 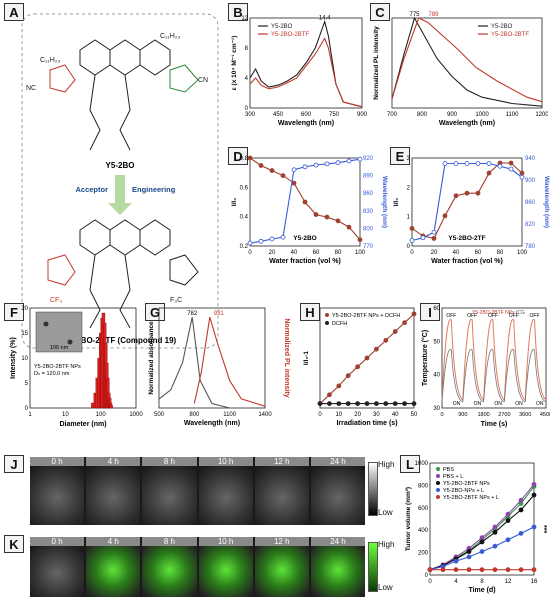 What do you see at coordinates (316, 253) in the screenshot?
I see `x-tick-label: 60` at bounding box center [316, 253].